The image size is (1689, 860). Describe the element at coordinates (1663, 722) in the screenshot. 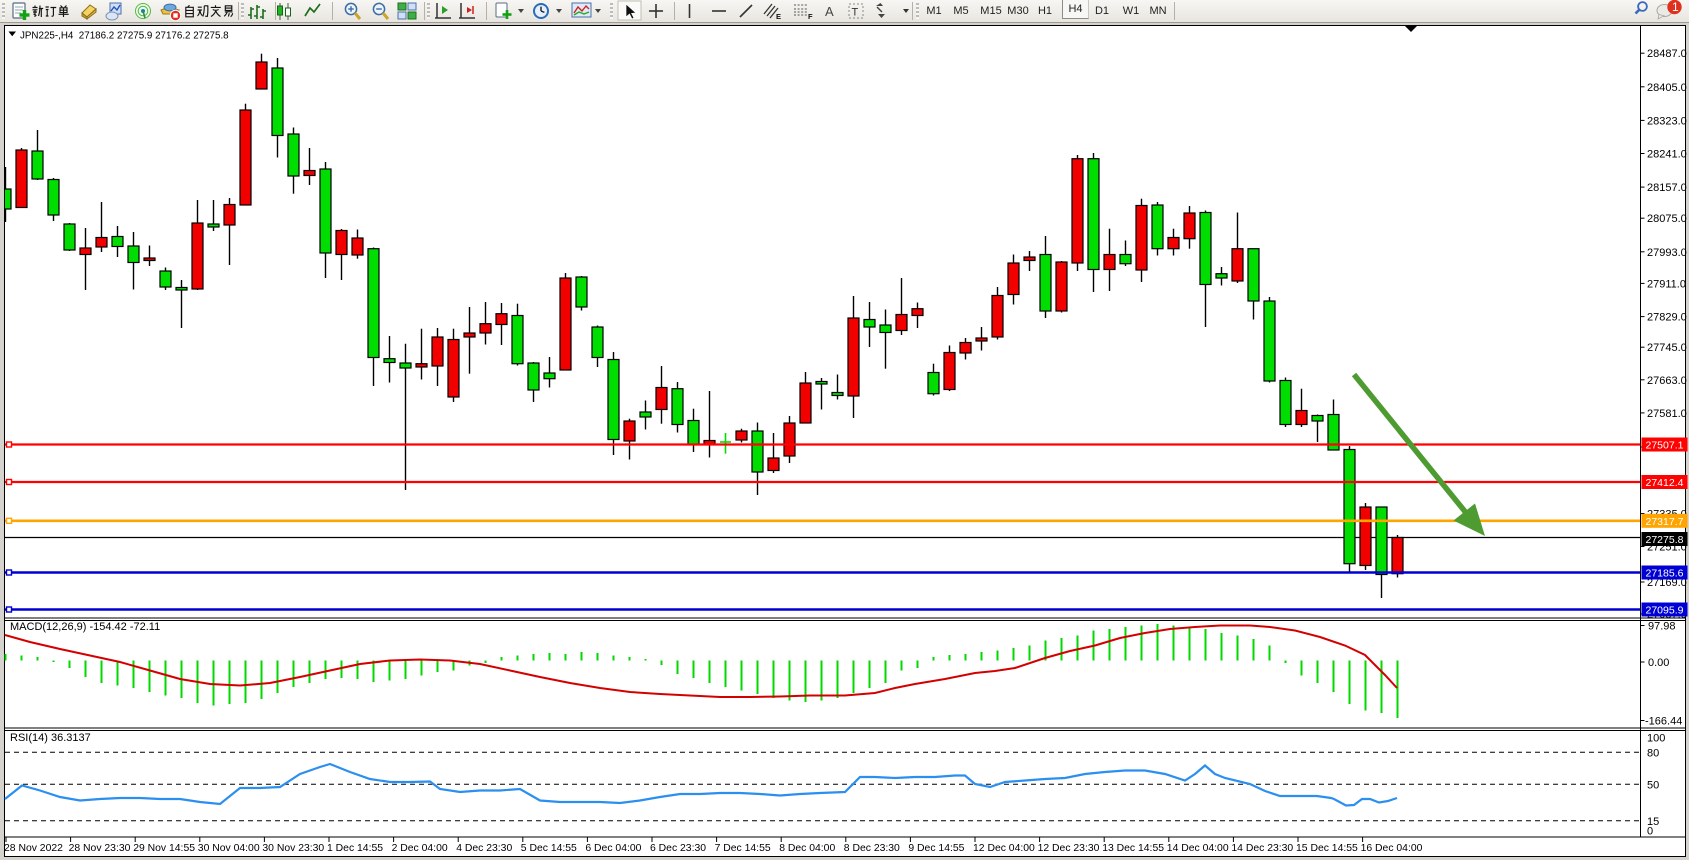

I see `svg-text: -166.44` at that location.